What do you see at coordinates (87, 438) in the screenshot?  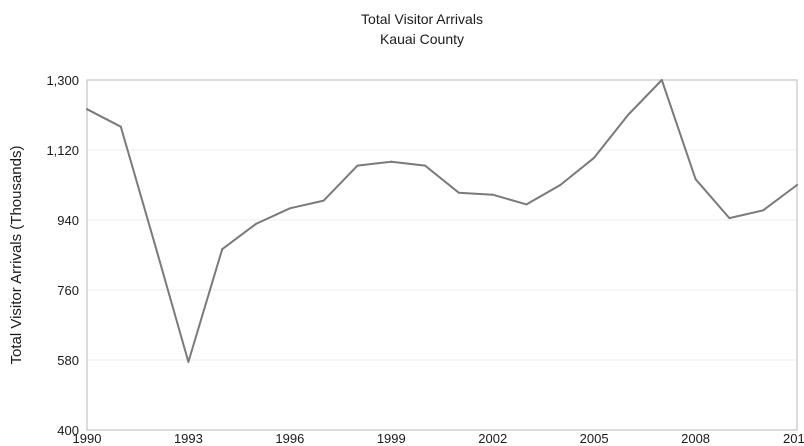 I see `x-tick-label: 1990` at bounding box center [87, 438].